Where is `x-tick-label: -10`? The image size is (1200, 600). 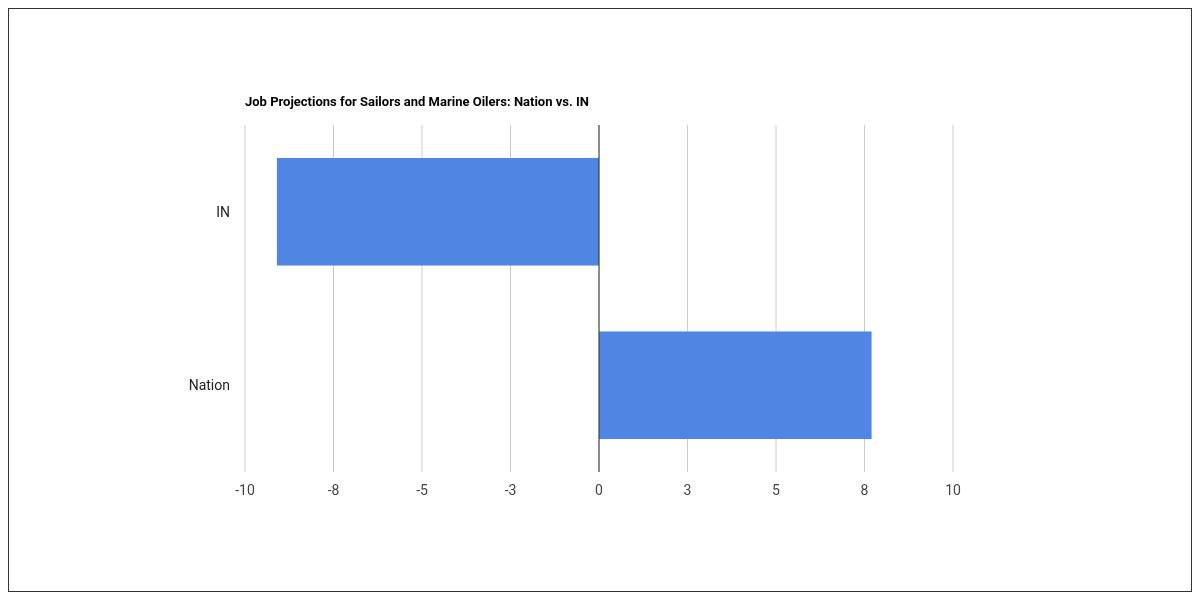
x-tick-label: -10 is located at coordinates (245, 490).